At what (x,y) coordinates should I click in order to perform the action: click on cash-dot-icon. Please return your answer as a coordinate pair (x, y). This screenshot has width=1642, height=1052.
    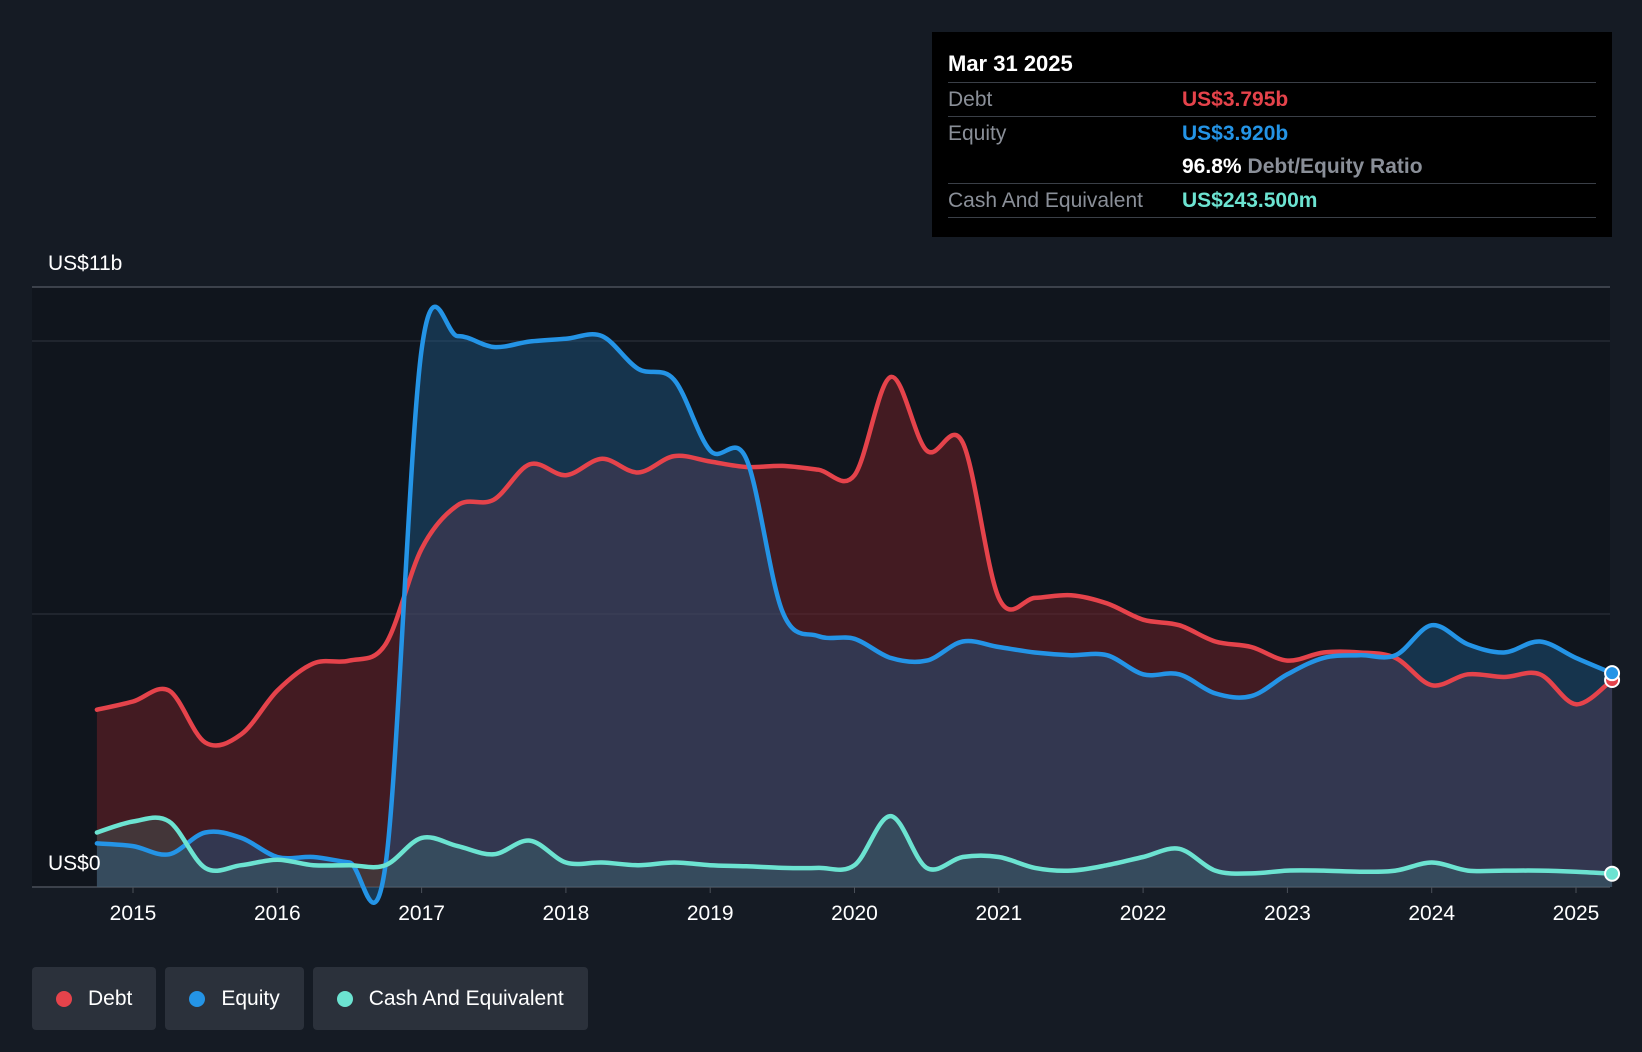
    Looking at the image, I should click on (344, 998).